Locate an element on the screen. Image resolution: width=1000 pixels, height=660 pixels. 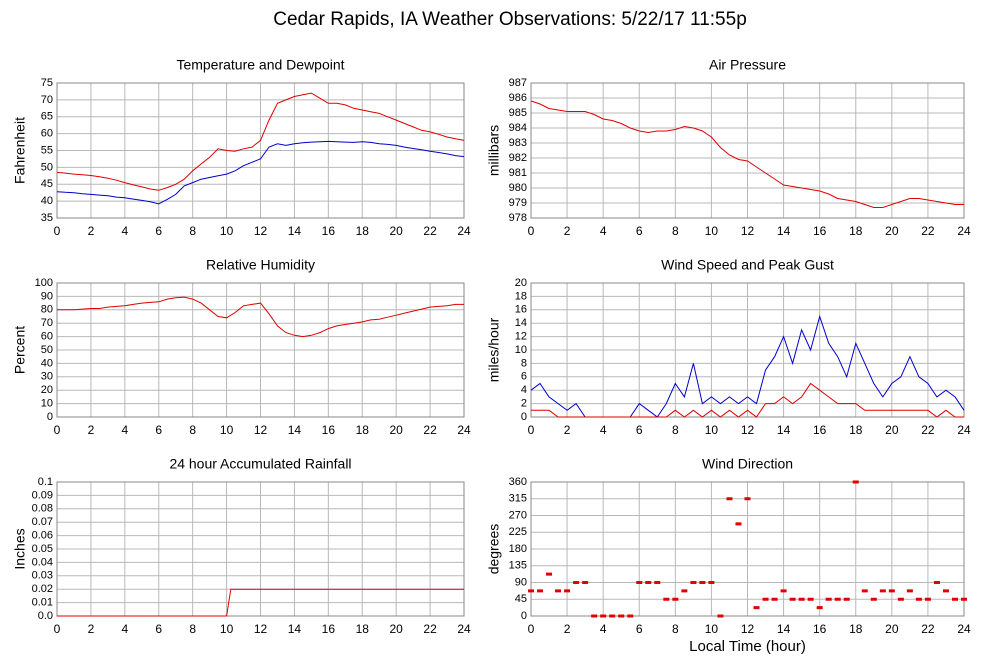
y-axis-label: Inches is located at coordinates (20, 548).